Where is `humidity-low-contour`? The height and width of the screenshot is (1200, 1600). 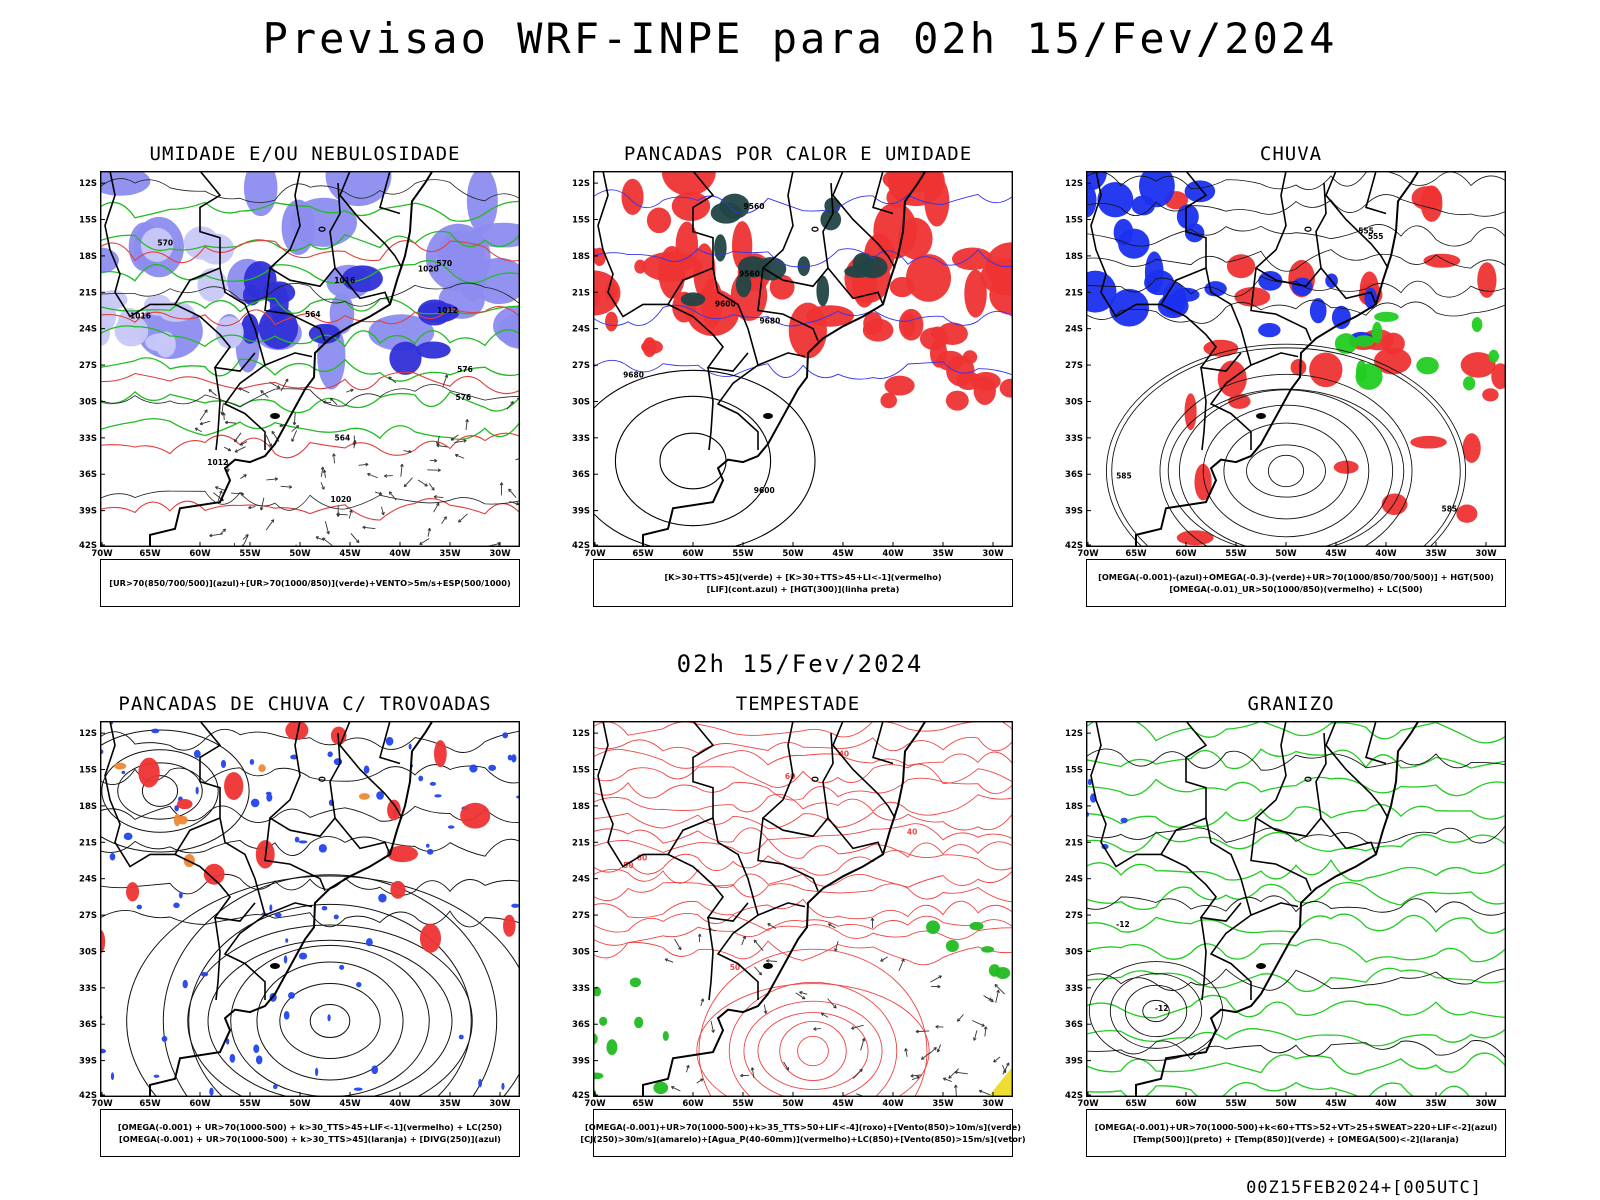
humidity-low-contour is located at coordinates (310, 369).